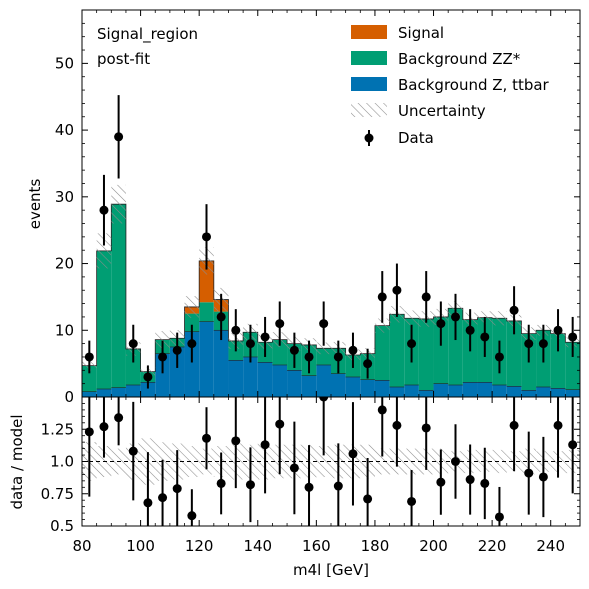 Image resolution: width=589 pixels, height=589 pixels. Describe the element at coordinates (69, 397) in the screenshot. I see `top-y-tick-label: 0` at that location.